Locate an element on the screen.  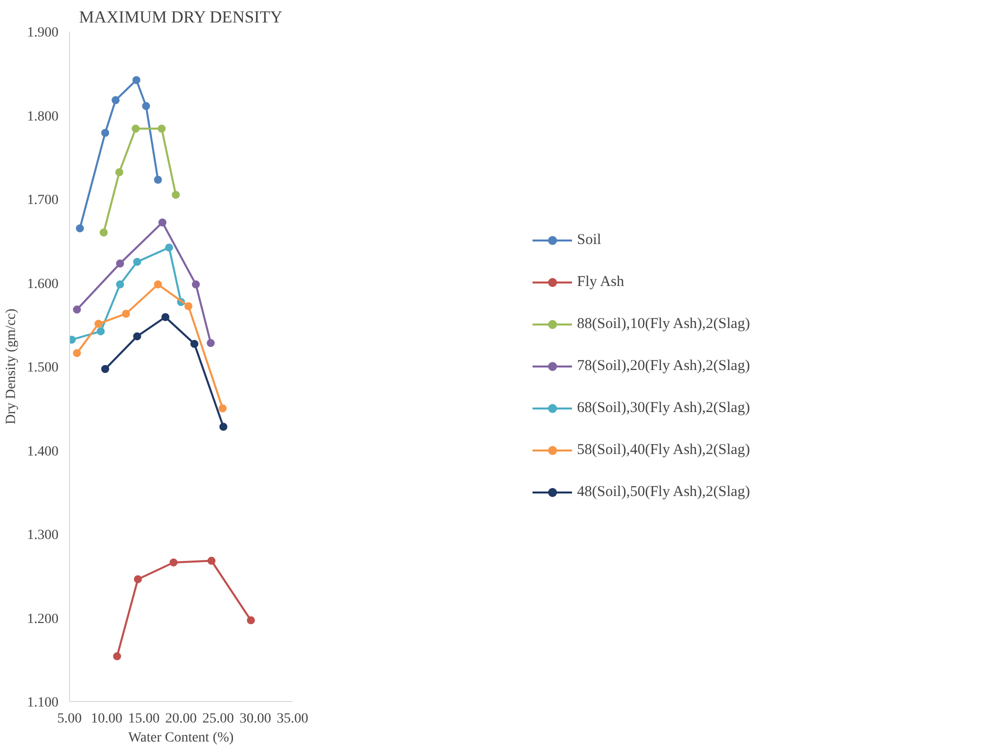
x-tick-label: 30.00 is located at coordinates (256, 719).